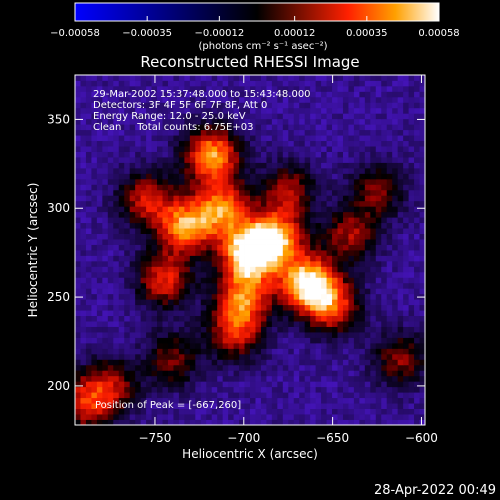 The width and height of the screenshot is (500, 500). I want to click on colorbar-tick-label: −0.00012, so click(219, 33).